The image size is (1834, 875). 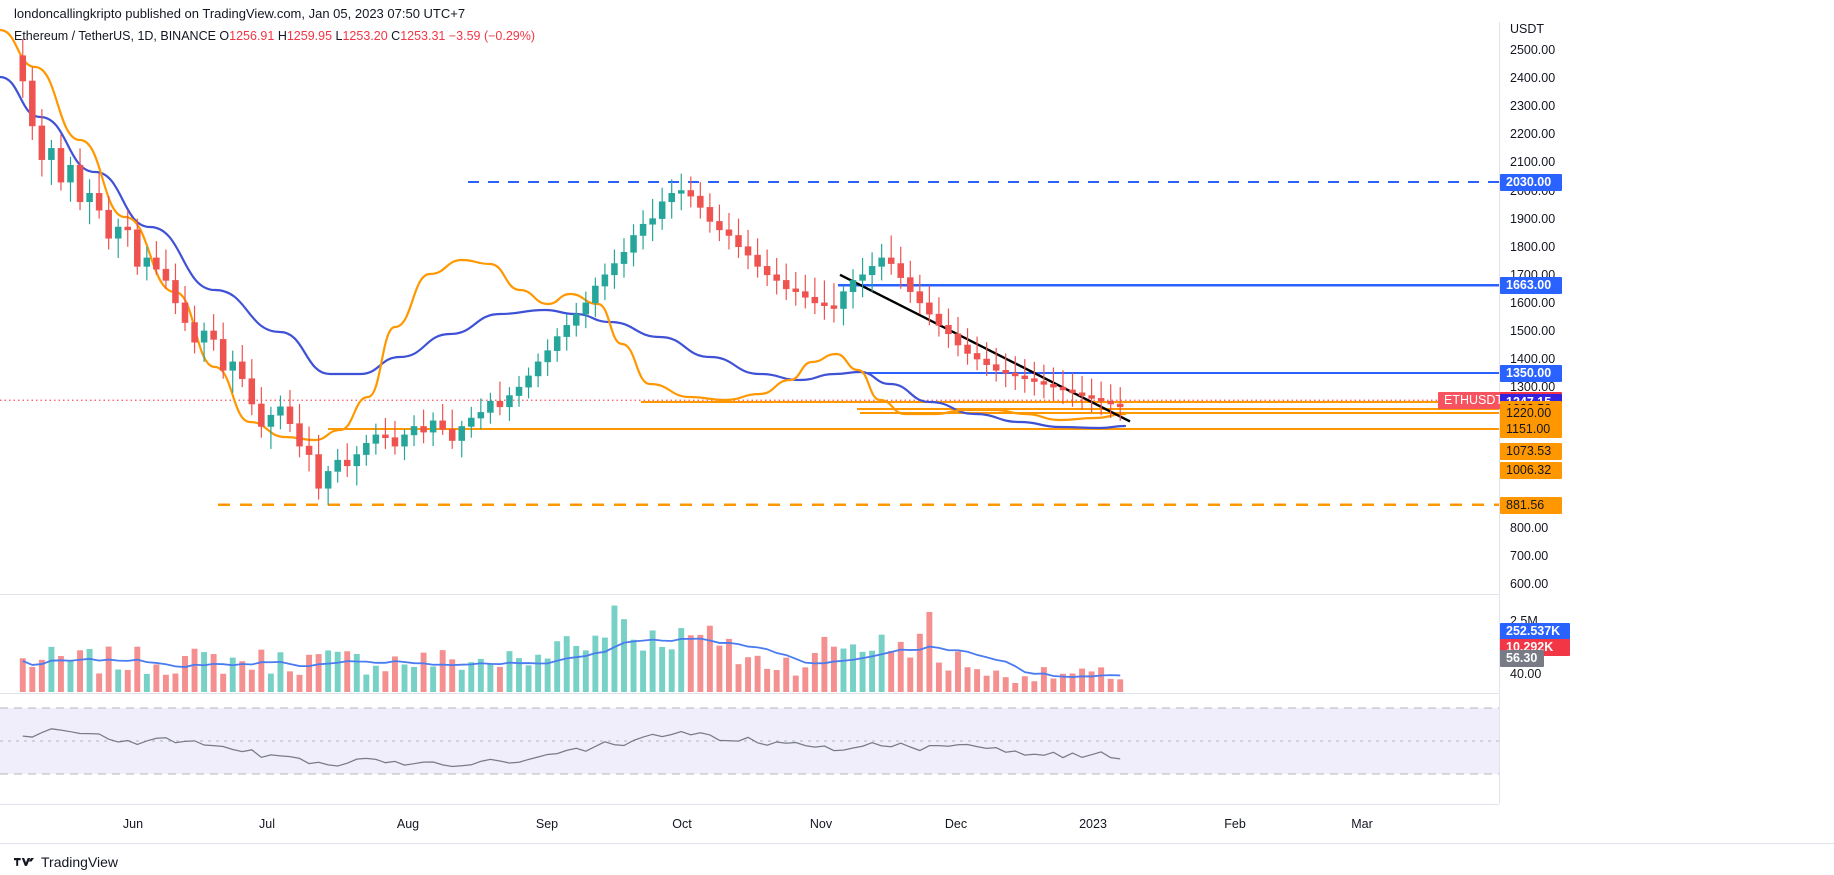 What do you see at coordinates (224, 36) in the screenshot?
I see `legend-open-label: O` at bounding box center [224, 36].